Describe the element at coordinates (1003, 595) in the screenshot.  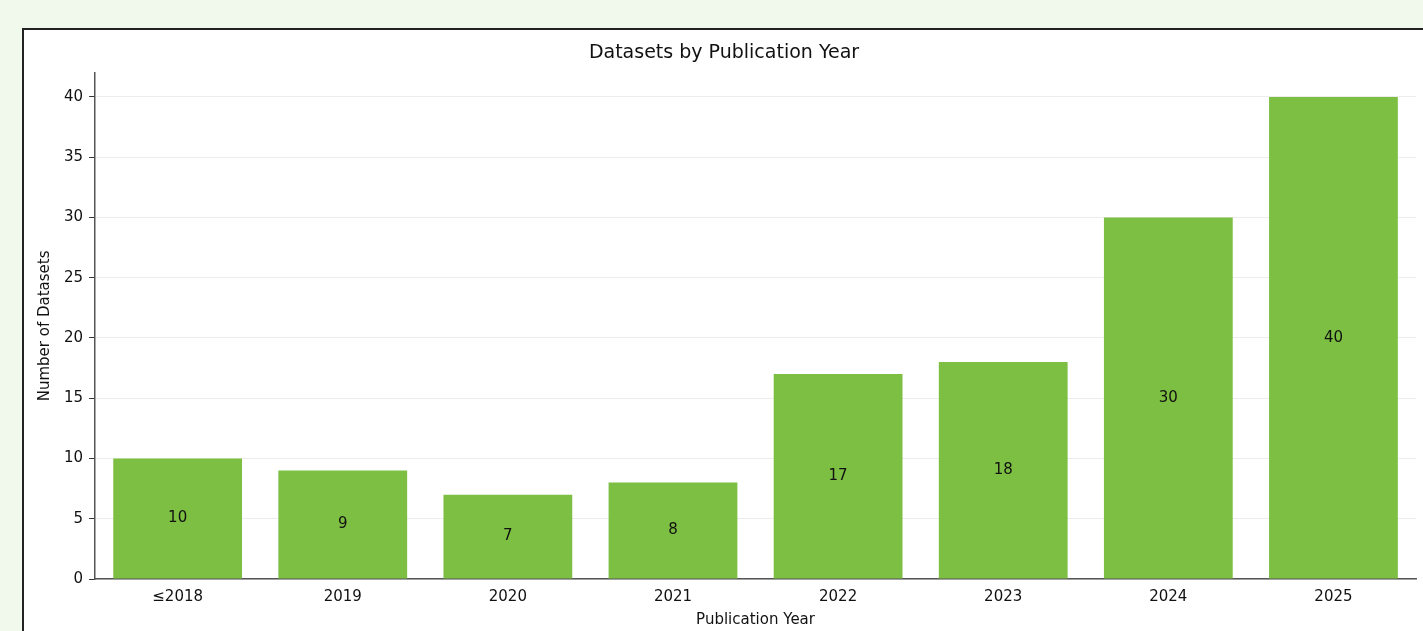
I see `x-tick-label: 2023` at that location.